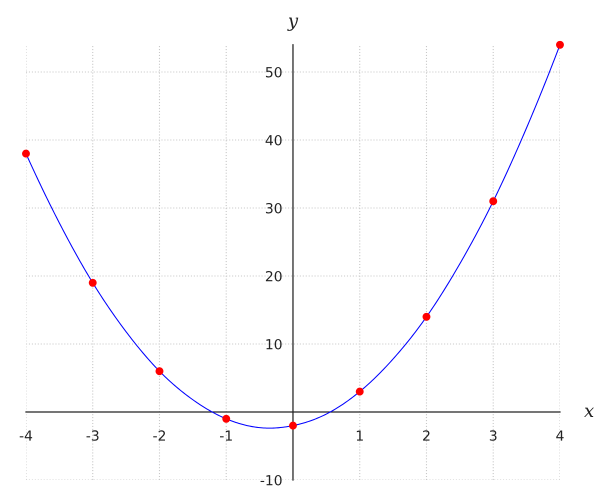 This screenshot has height=500, width=600. I want to click on x-axis-title: x, so click(589, 412).